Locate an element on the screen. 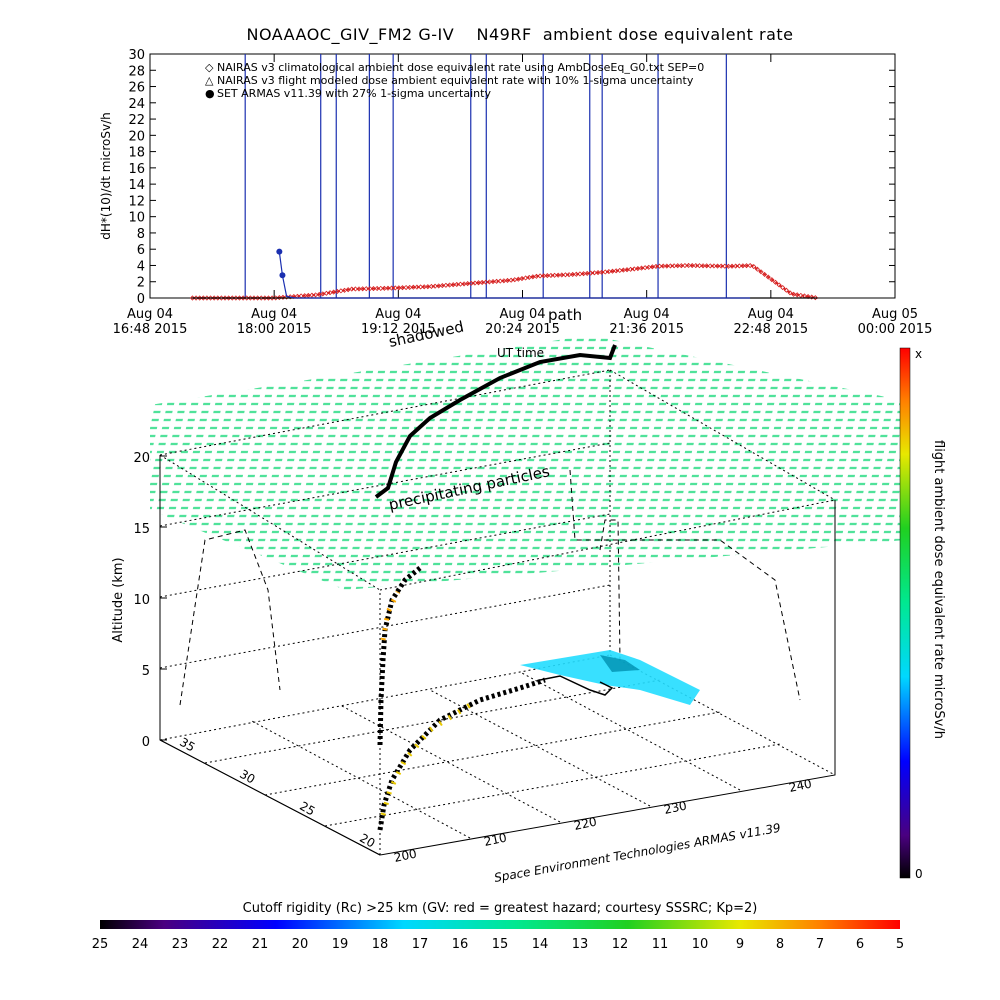 The width and height of the screenshot is (1000, 1000). longitude-tick-label: 210 is located at coordinates (495, 839).